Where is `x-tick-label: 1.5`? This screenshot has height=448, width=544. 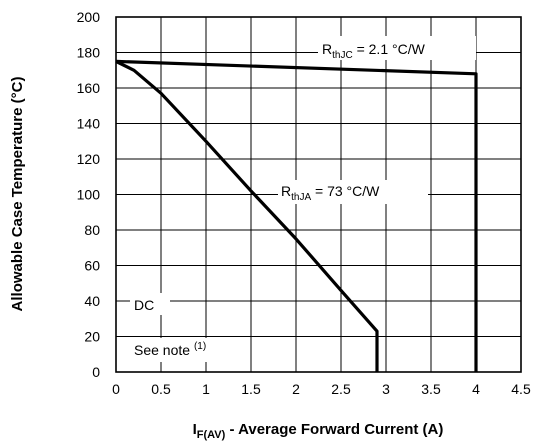 x-tick-label: 1.5 is located at coordinates (251, 389).